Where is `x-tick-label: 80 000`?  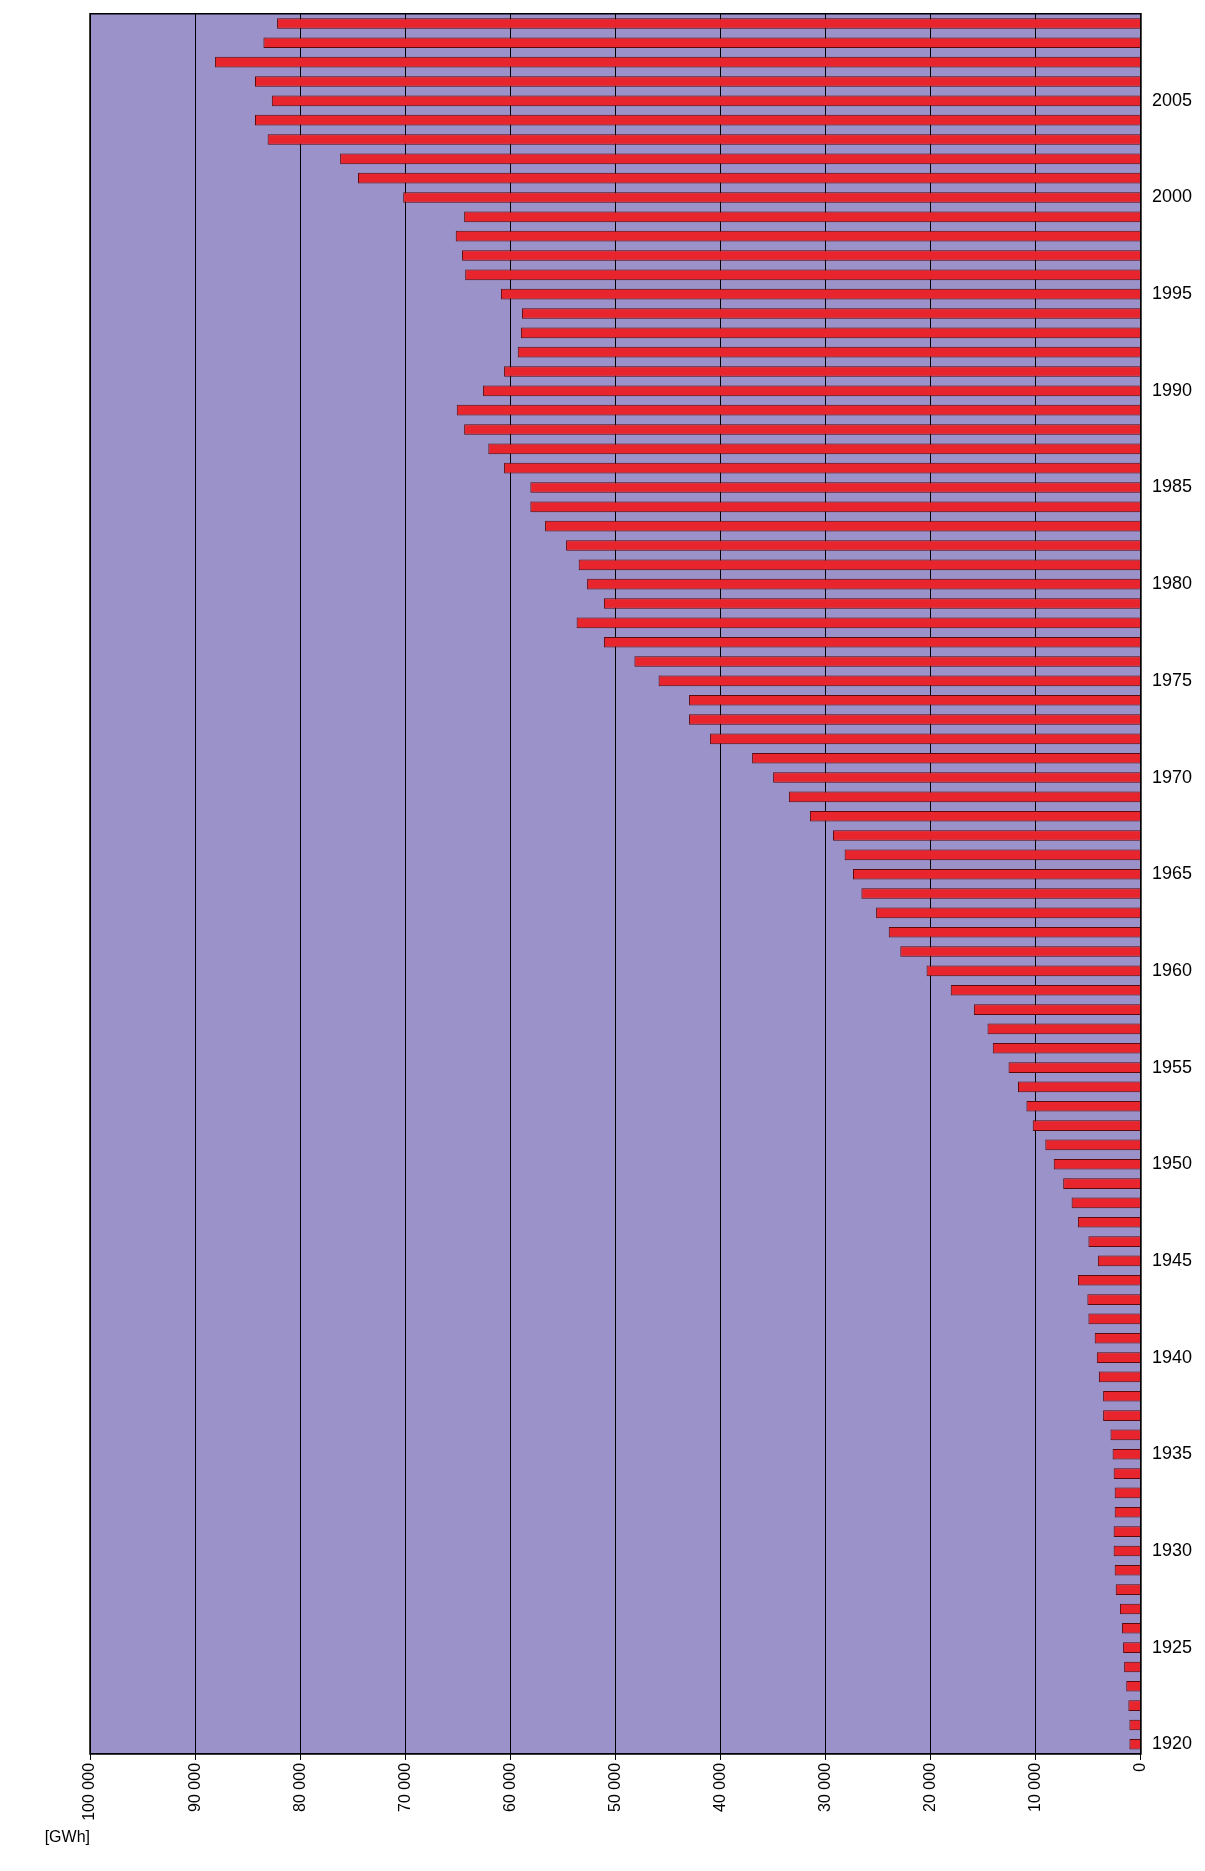 x-tick-label: 80 000 is located at coordinates (299, 1787).